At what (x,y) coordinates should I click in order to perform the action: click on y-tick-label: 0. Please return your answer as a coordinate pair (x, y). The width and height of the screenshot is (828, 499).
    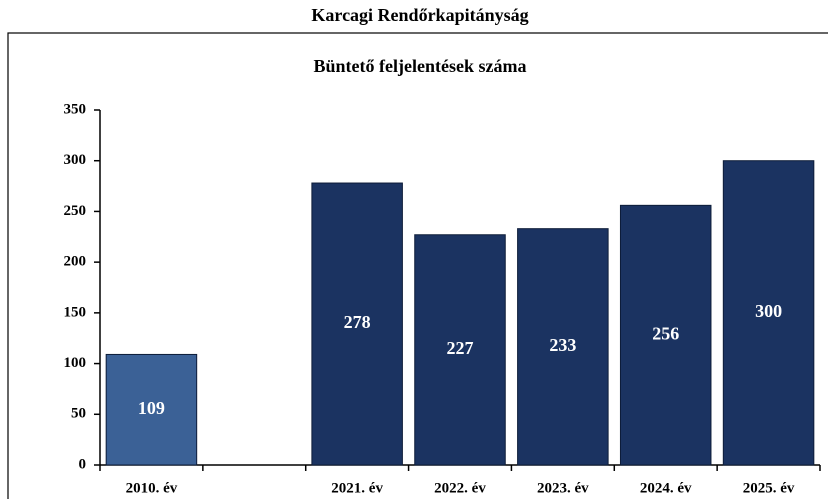
    Looking at the image, I should click on (83, 464).